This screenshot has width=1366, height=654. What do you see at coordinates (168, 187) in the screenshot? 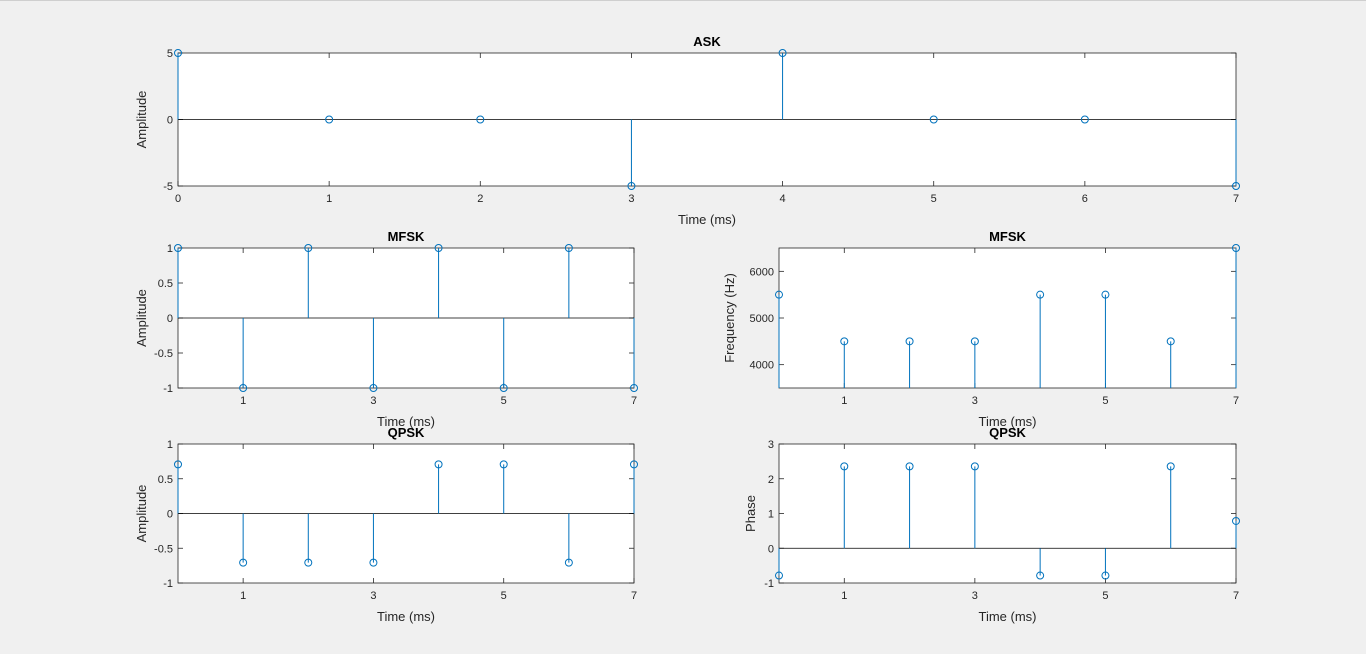
I see `y-tick-label: -5` at bounding box center [168, 187].